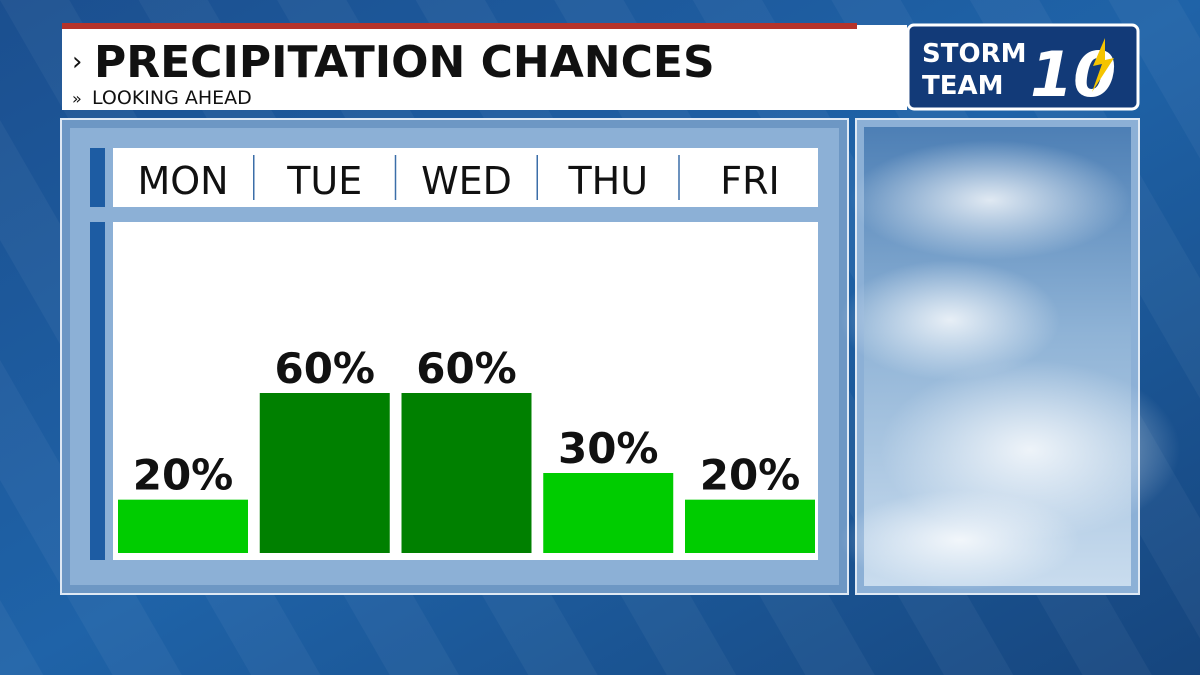 This screenshot has width=1200, height=675. What do you see at coordinates (749, 181) in the screenshot?
I see `x-tick-label: FRI` at bounding box center [749, 181].